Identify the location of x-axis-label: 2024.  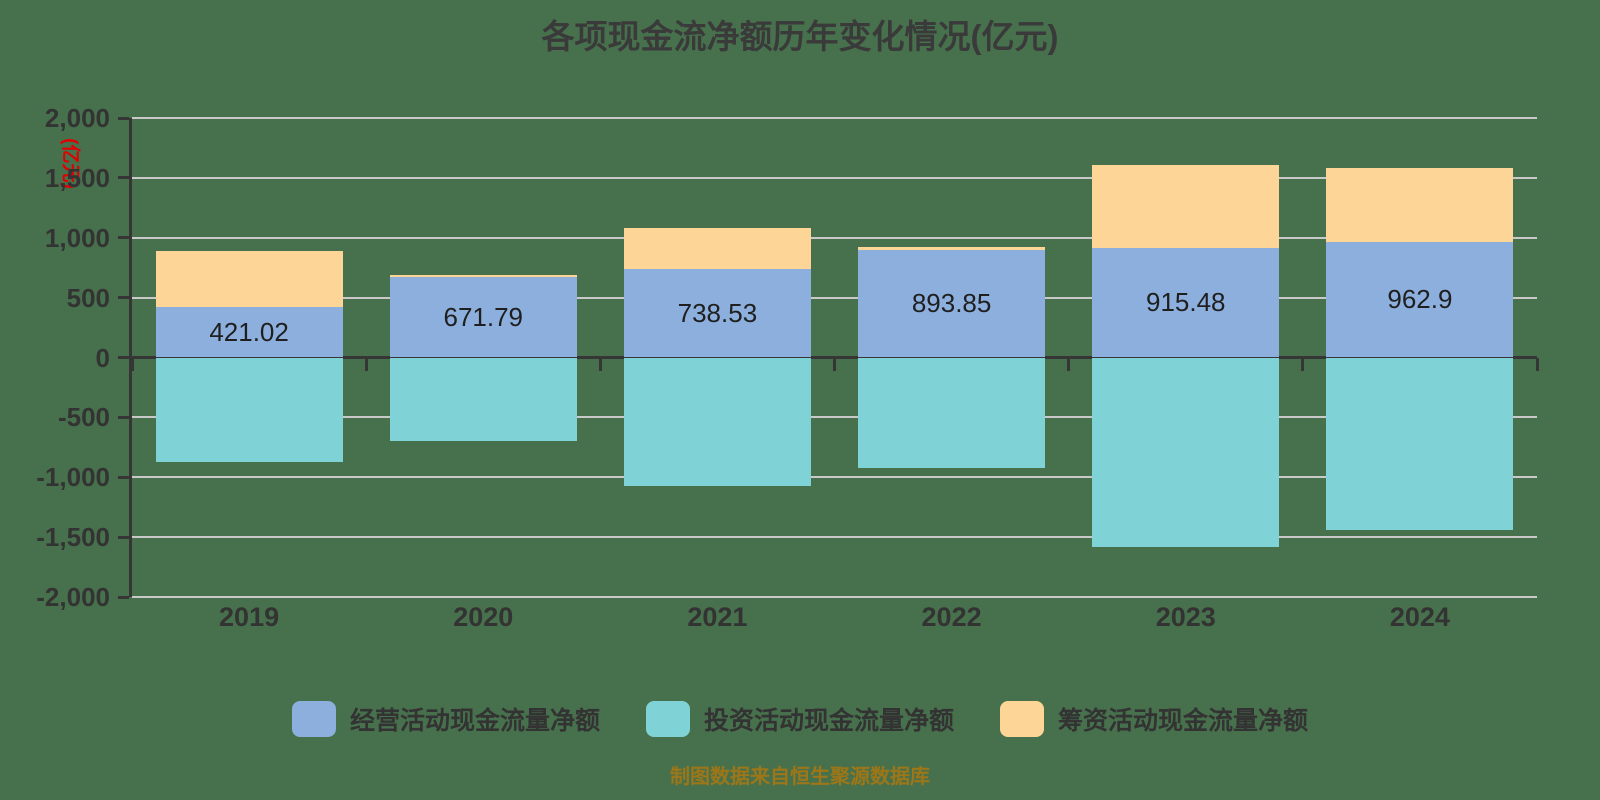
(1419, 617).